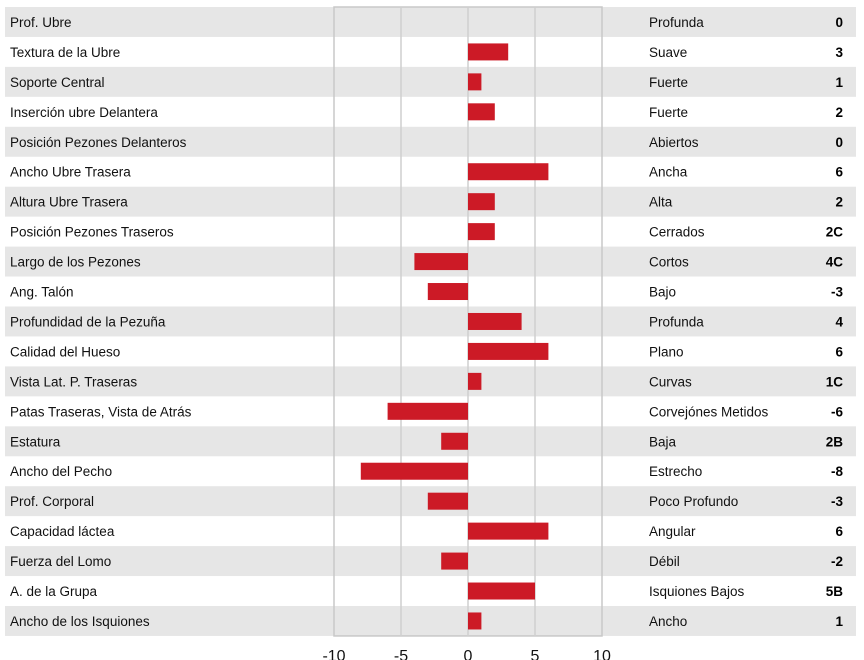  I want to click on trait-descriptor: Curvas, so click(670, 381).